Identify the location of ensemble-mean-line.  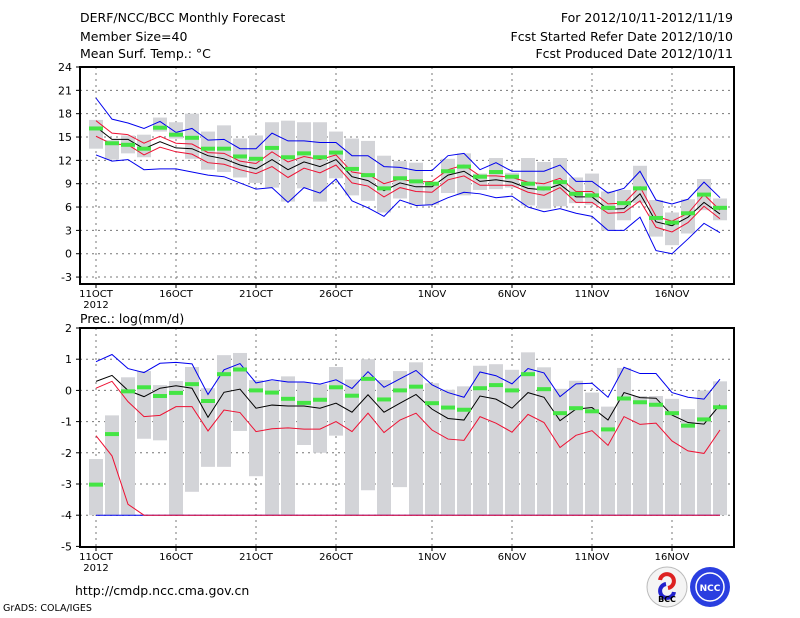
(408, 399).